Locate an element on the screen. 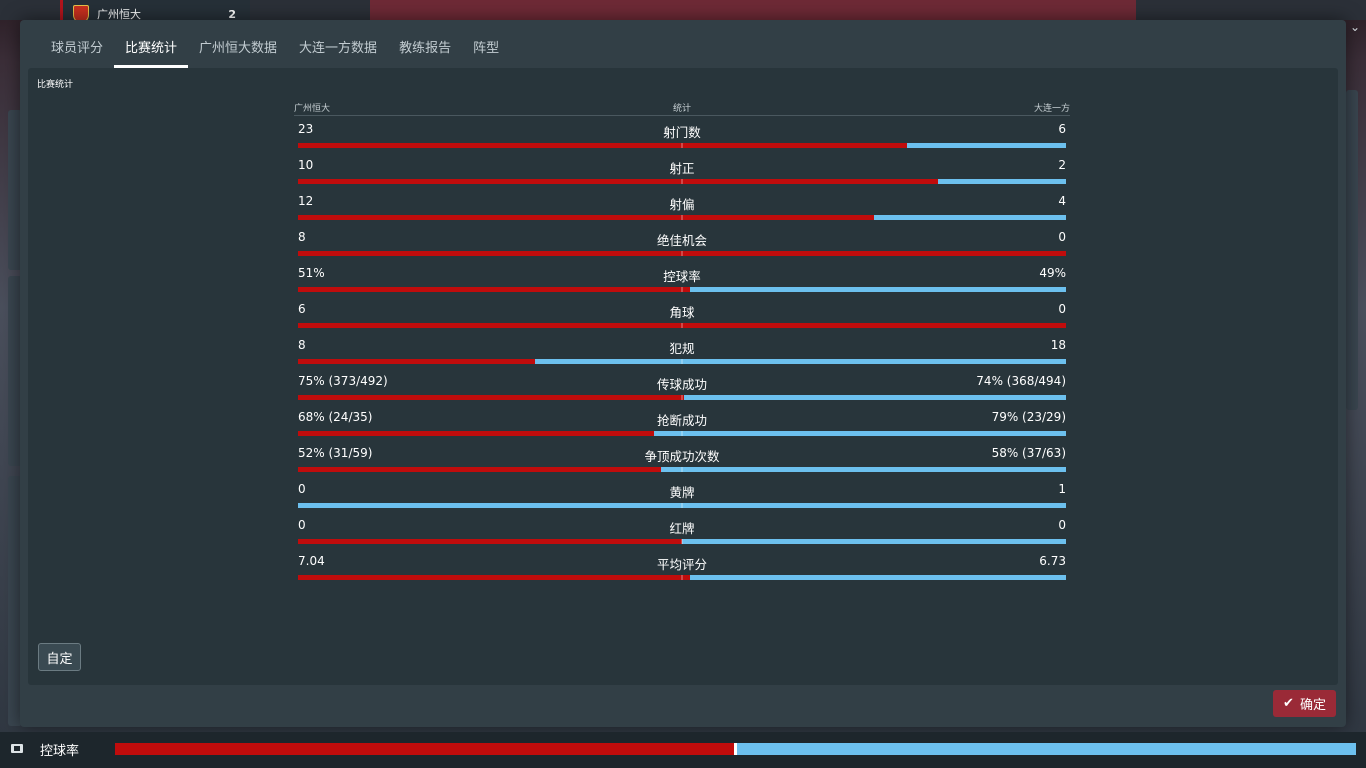  stat-home-value: 23 is located at coordinates (306, 129).